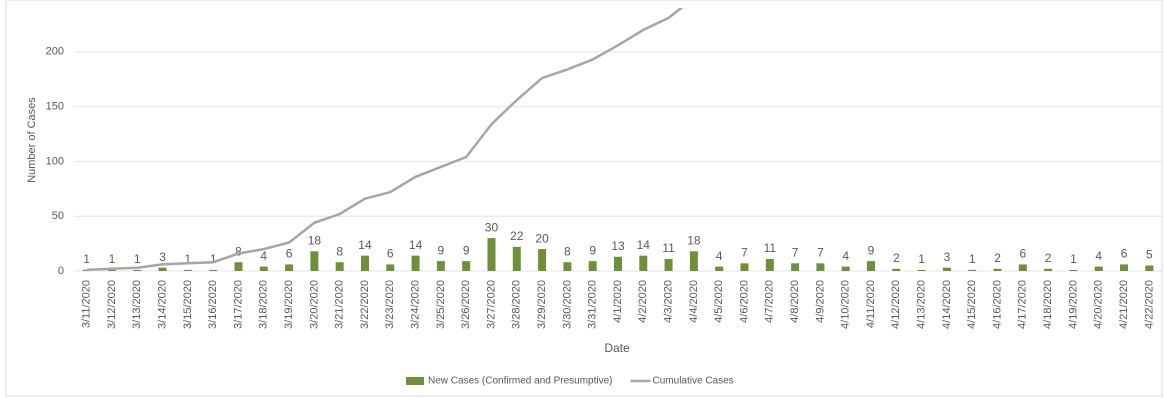  What do you see at coordinates (1023, 304) in the screenshot?
I see `x-tick-label: 4/17/2020` at bounding box center [1023, 304].